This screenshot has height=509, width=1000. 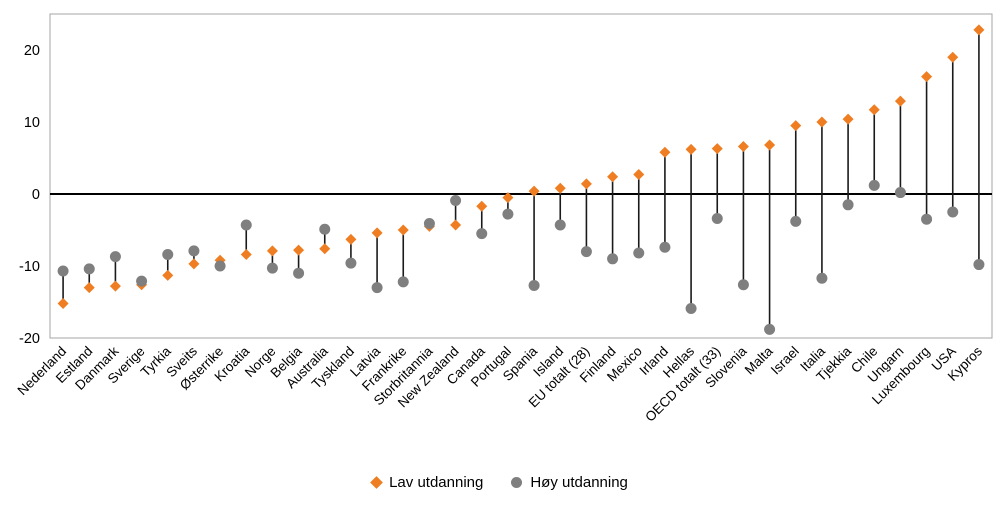 What do you see at coordinates (785, 361) in the screenshot?
I see `x-category-label: Israel` at bounding box center [785, 361].